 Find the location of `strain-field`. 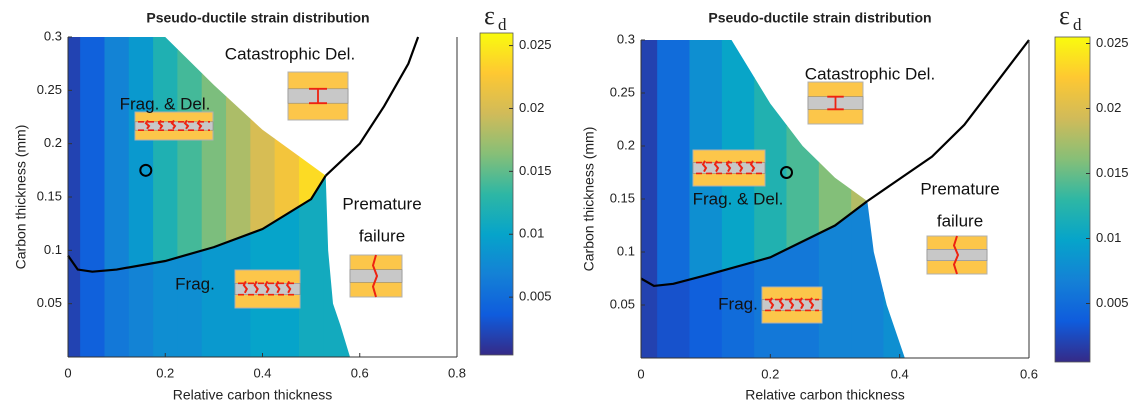

strain-field is located at coordinates (773, 279).